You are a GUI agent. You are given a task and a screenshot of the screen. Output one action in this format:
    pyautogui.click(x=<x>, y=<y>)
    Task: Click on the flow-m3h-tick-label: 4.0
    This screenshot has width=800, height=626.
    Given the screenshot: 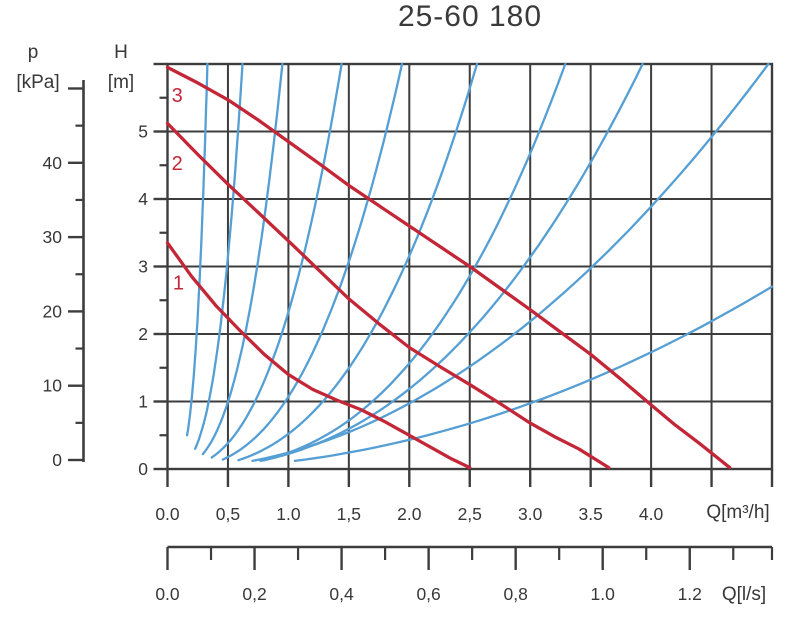 What is the action you would take?
    pyautogui.click(x=651, y=514)
    